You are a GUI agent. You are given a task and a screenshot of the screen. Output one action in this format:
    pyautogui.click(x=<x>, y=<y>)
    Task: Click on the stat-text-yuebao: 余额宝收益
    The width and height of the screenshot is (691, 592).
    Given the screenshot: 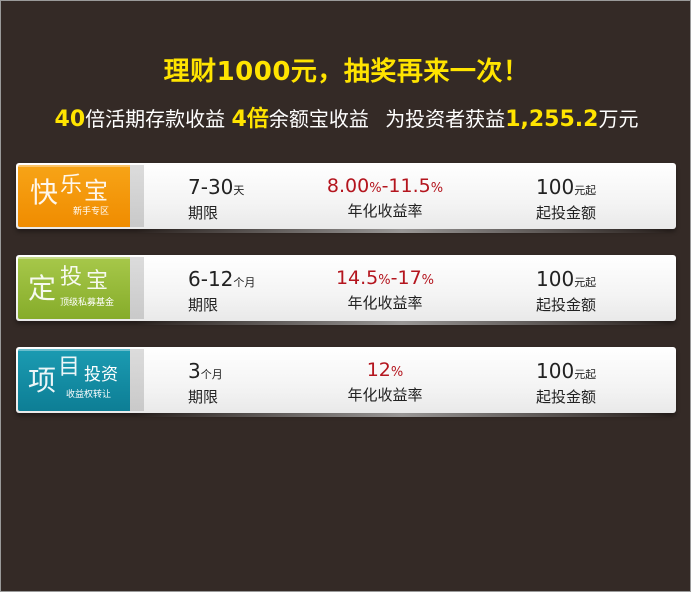 What is the action you would take?
    pyautogui.click(x=318, y=119)
    